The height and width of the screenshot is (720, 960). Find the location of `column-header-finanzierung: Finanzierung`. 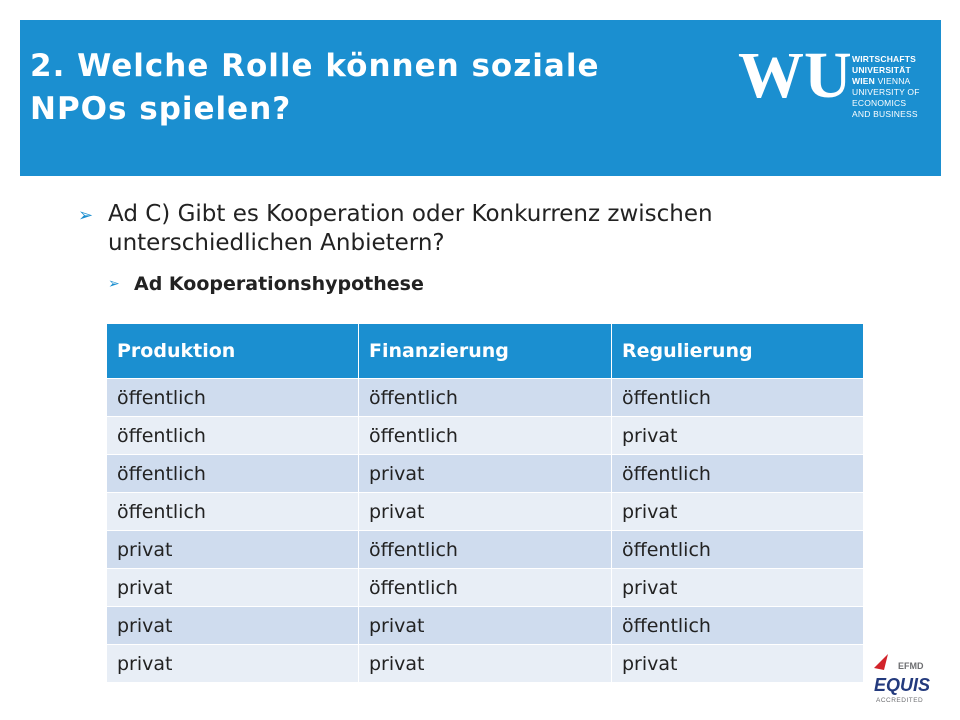

column-header-finanzierung: Finanzierung is located at coordinates (485, 351).